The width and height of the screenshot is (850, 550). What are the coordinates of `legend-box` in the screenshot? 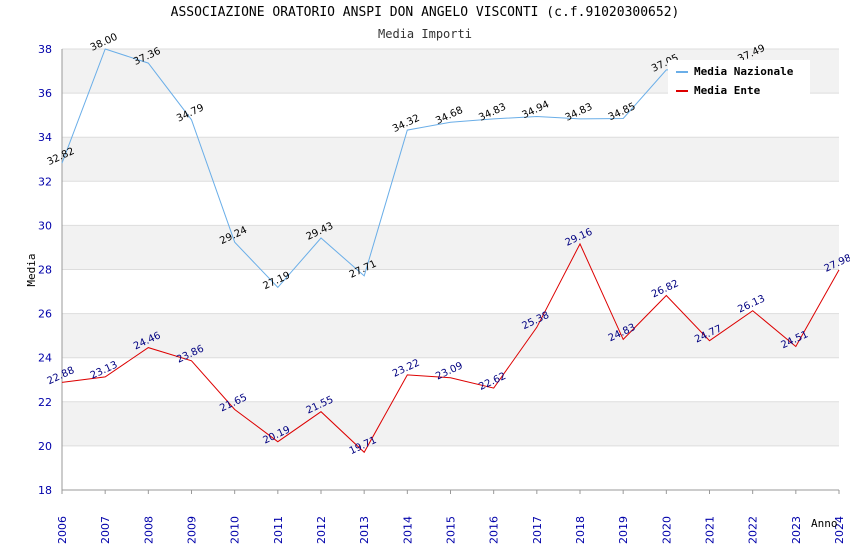 It's located at (739, 78).